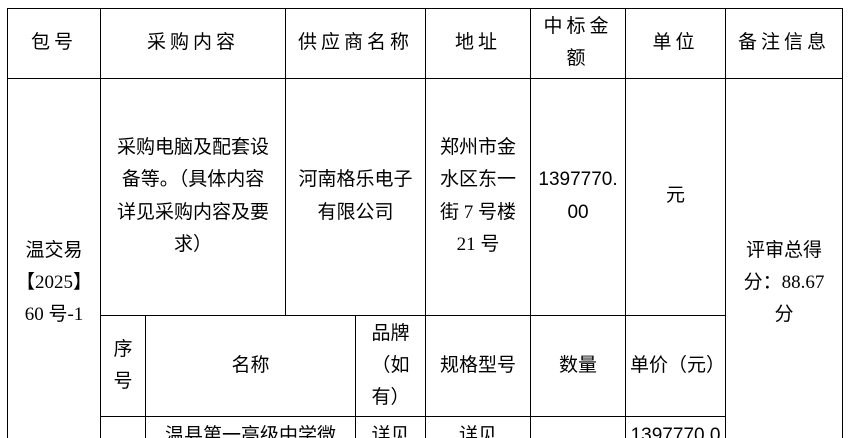 This screenshot has height=438, width=849. Describe the element at coordinates (578, 427) in the screenshot. I see `item-qty: 1` at that location.